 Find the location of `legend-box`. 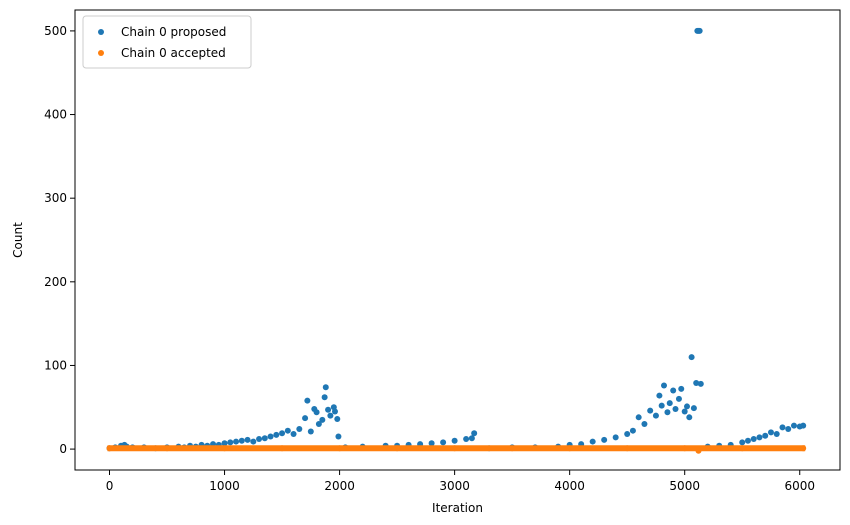

legend-box is located at coordinates (167, 42).